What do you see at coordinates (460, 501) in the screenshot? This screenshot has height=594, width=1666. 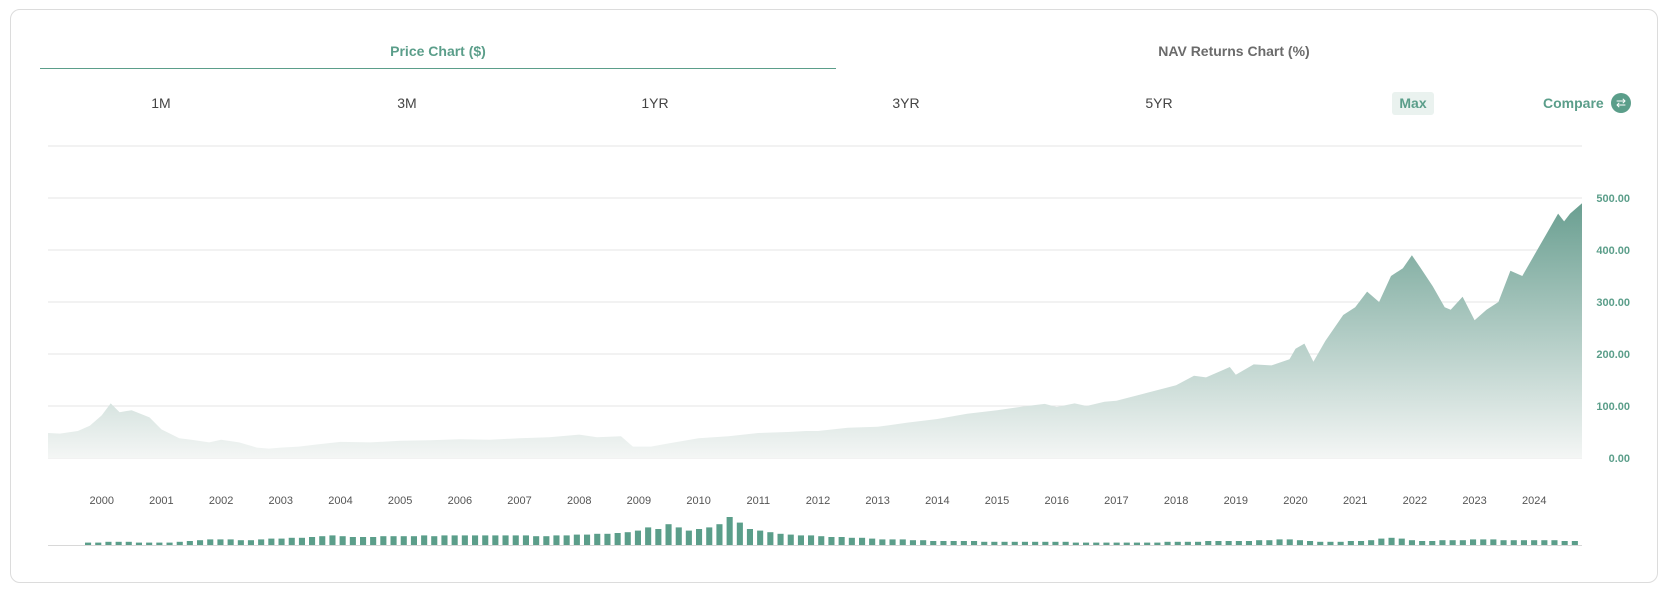 I see `x-tick-label: 2006` at bounding box center [460, 501].